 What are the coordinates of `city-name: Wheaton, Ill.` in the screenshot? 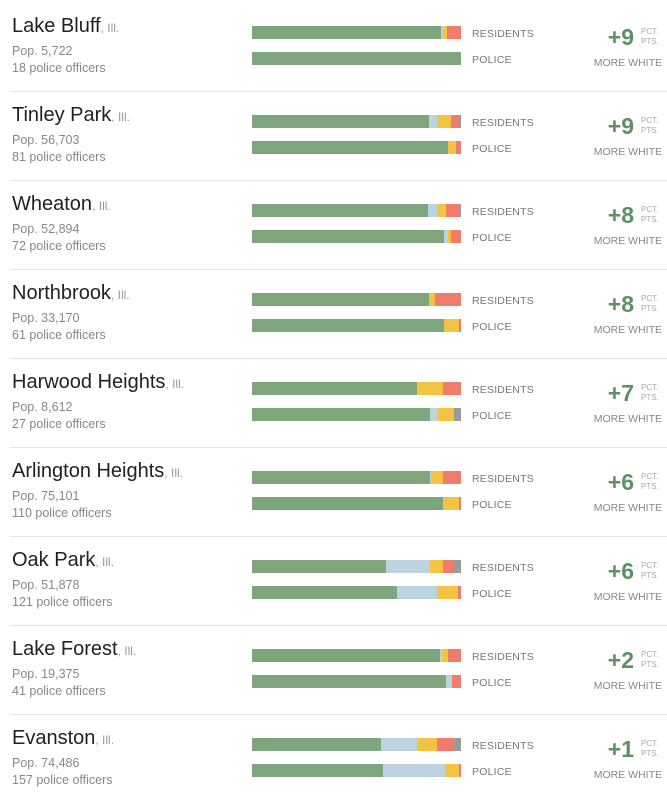 It's located at (61, 204).